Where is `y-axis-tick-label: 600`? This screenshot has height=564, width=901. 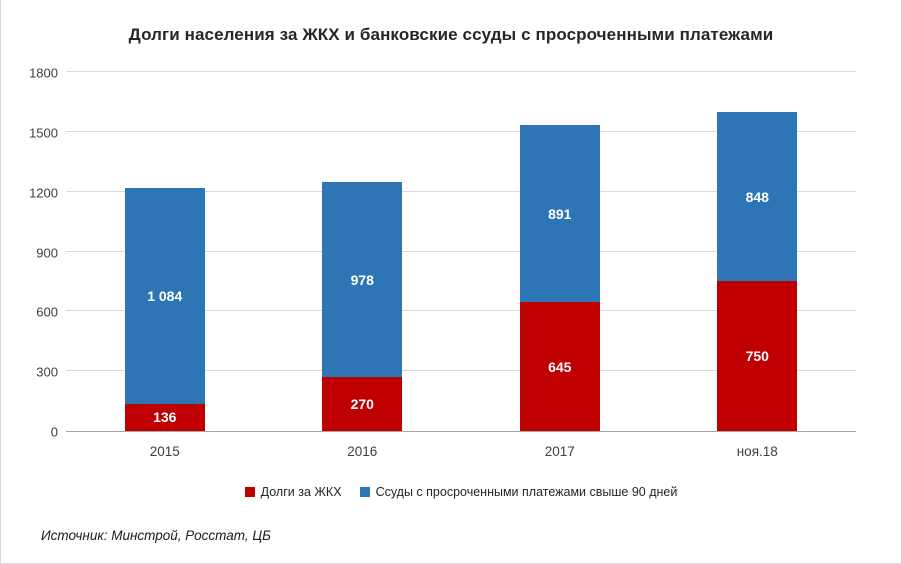 y-axis-tick-label: 600 is located at coordinates (47, 312).